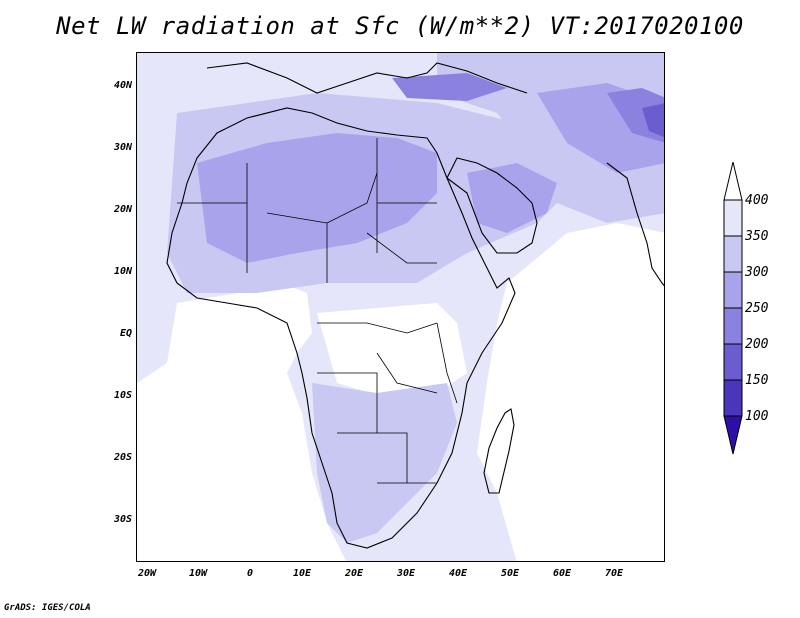 The width and height of the screenshot is (800, 618). I want to click on colorbar-label-100: 100, so click(757, 416).